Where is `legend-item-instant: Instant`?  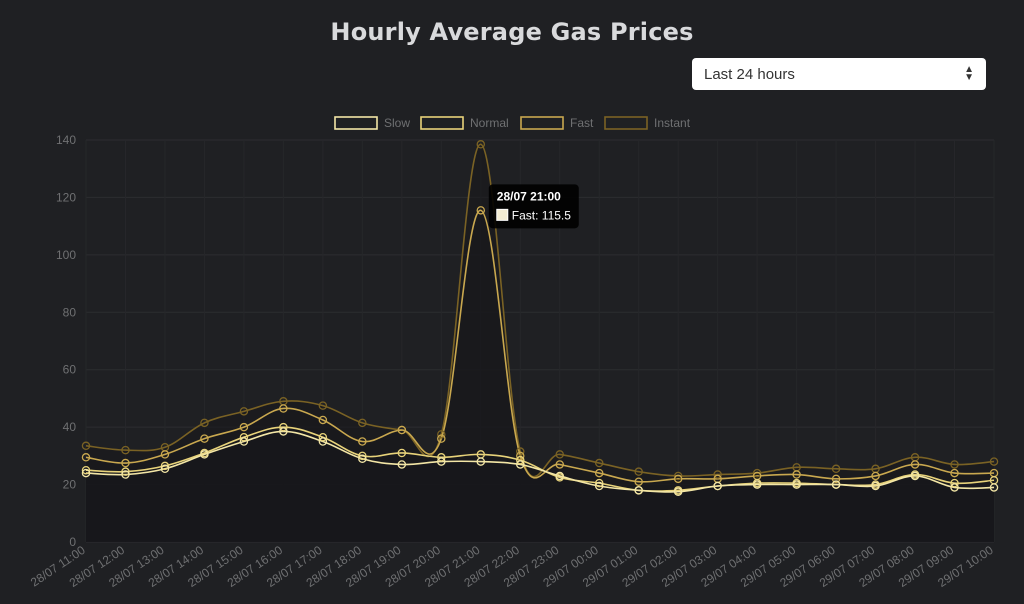
legend-item-instant: Instant is located at coordinates (647, 123).